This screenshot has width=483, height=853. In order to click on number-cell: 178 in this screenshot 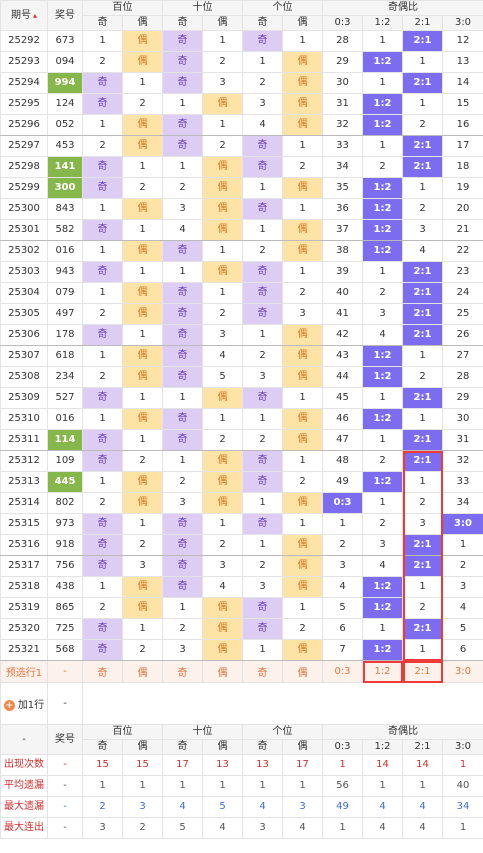, I will do `click(65, 335)`.